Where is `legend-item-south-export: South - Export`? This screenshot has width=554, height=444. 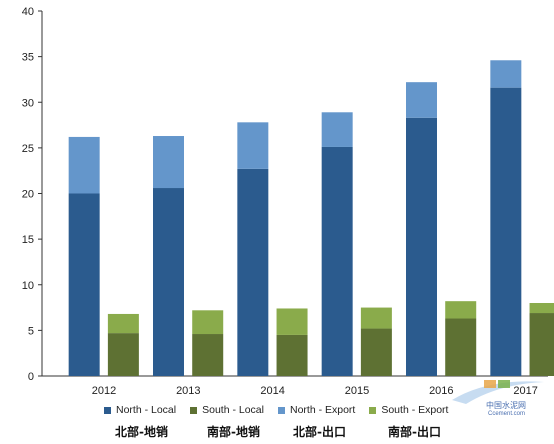 legend-item-south-export: South - Export is located at coordinates (408, 410).